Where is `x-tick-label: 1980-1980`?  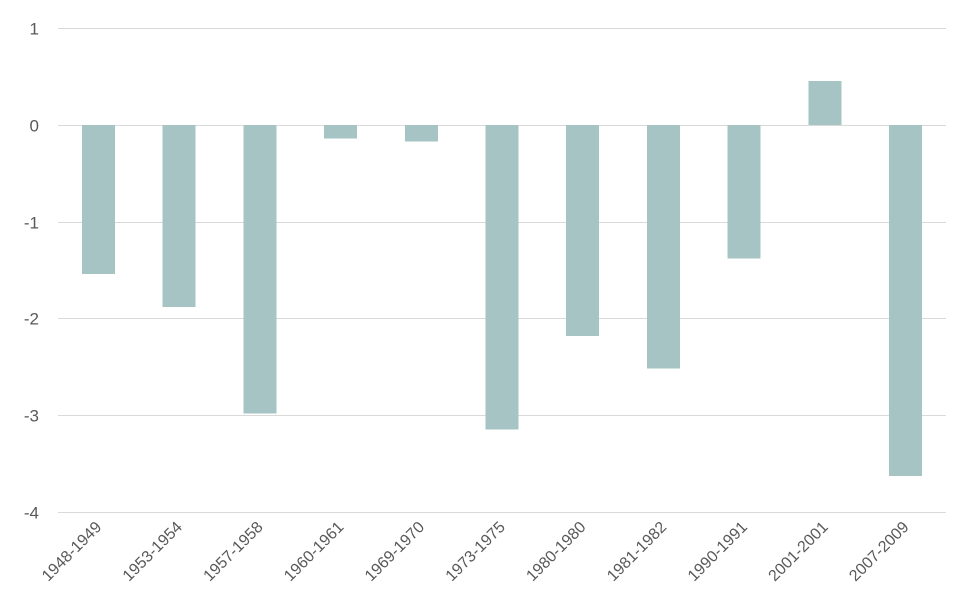
x-tick-label: 1980-1980 is located at coordinates (556, 552).